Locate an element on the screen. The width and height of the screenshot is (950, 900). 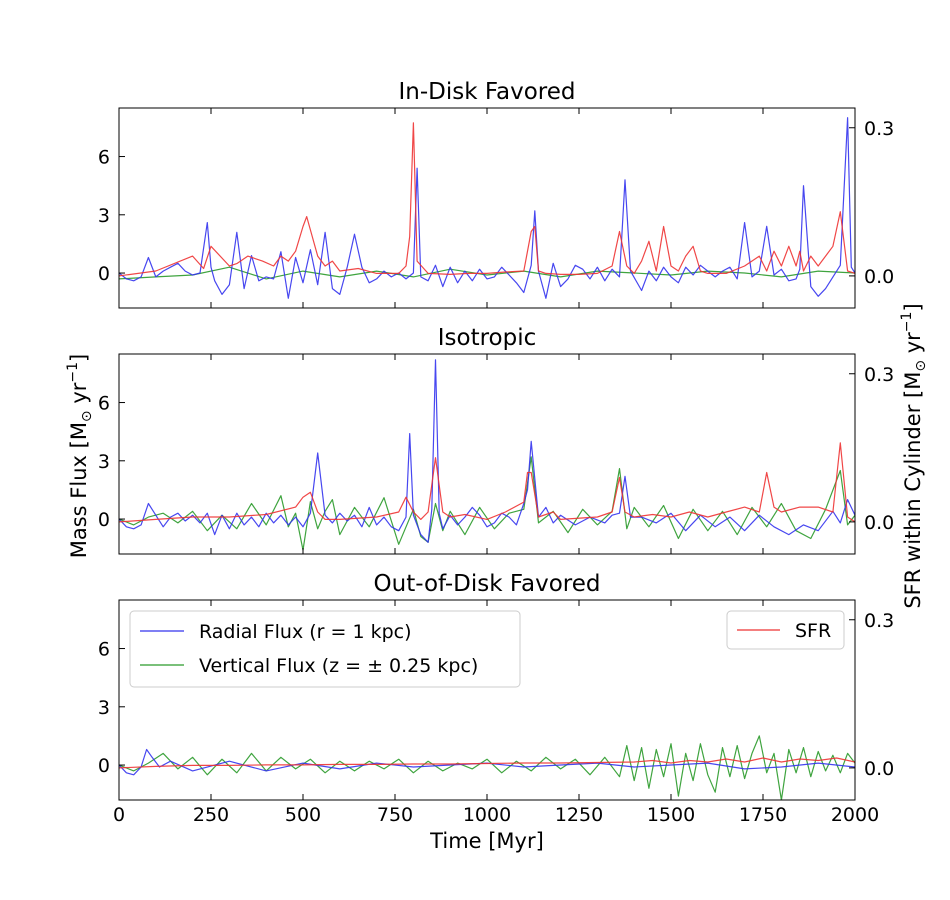
panel-2-title: Isotropic is located at coordinates (487, 338).